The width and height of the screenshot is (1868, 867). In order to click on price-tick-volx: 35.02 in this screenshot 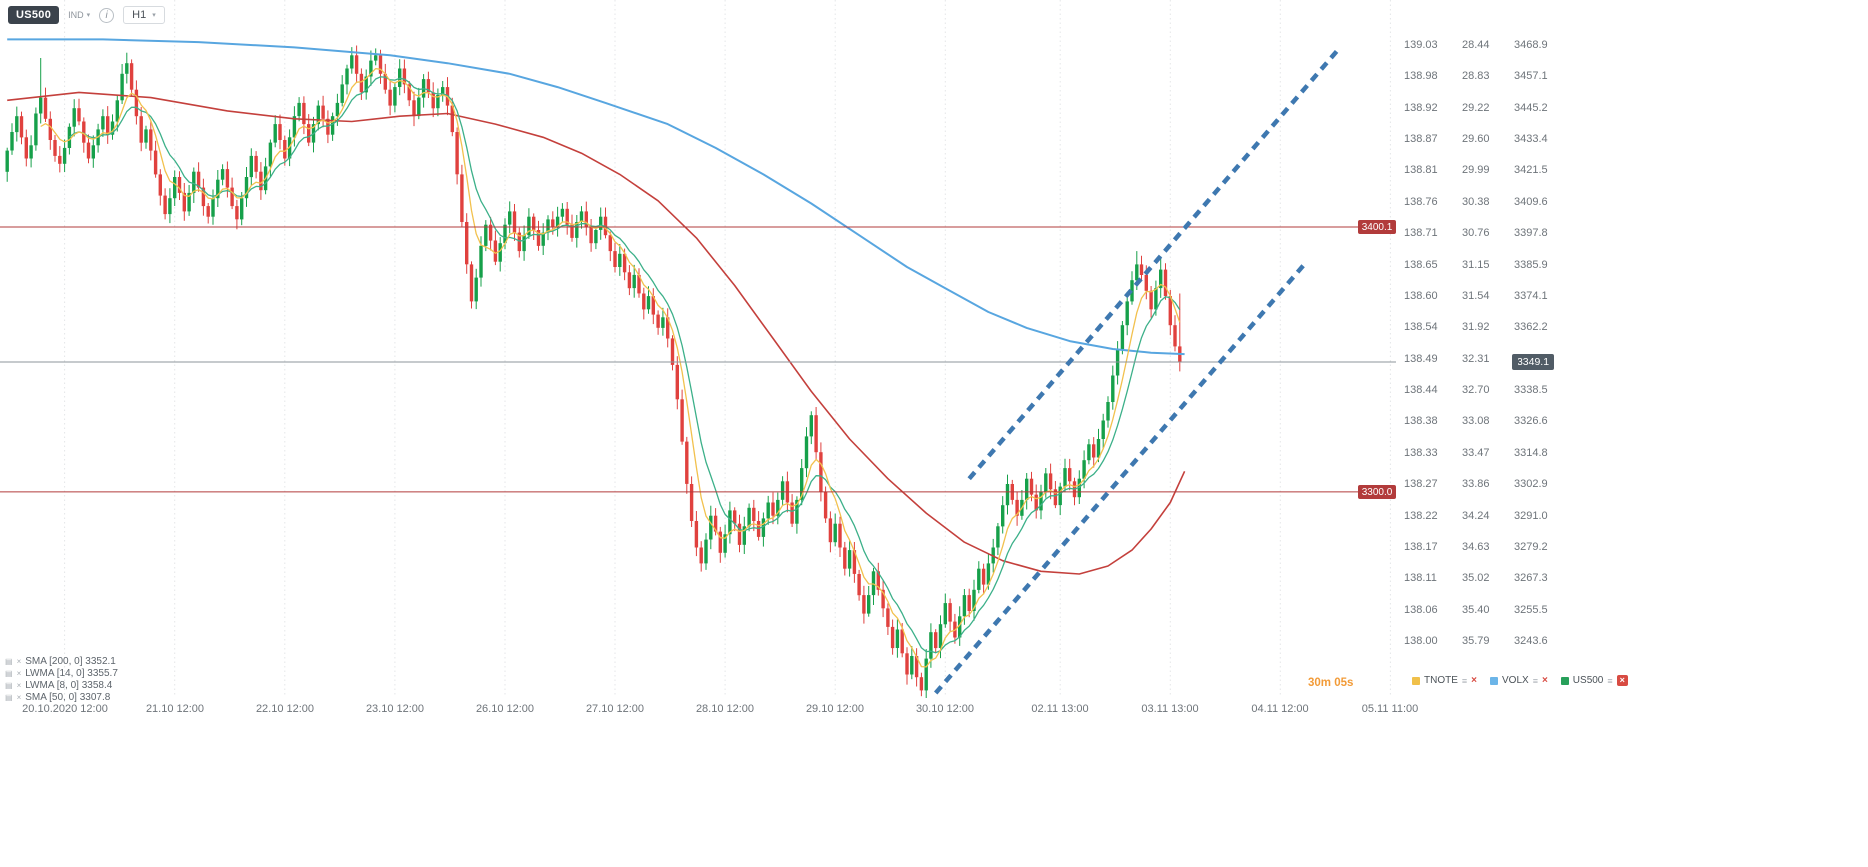, I will do `click(1476, 578)`.